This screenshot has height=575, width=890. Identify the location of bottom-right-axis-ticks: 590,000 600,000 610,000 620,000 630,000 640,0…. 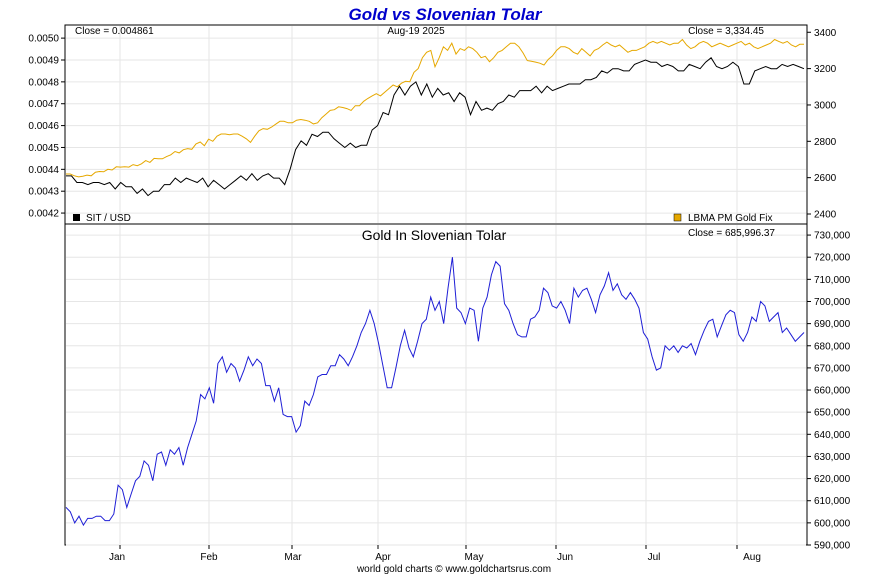
(829, 391).